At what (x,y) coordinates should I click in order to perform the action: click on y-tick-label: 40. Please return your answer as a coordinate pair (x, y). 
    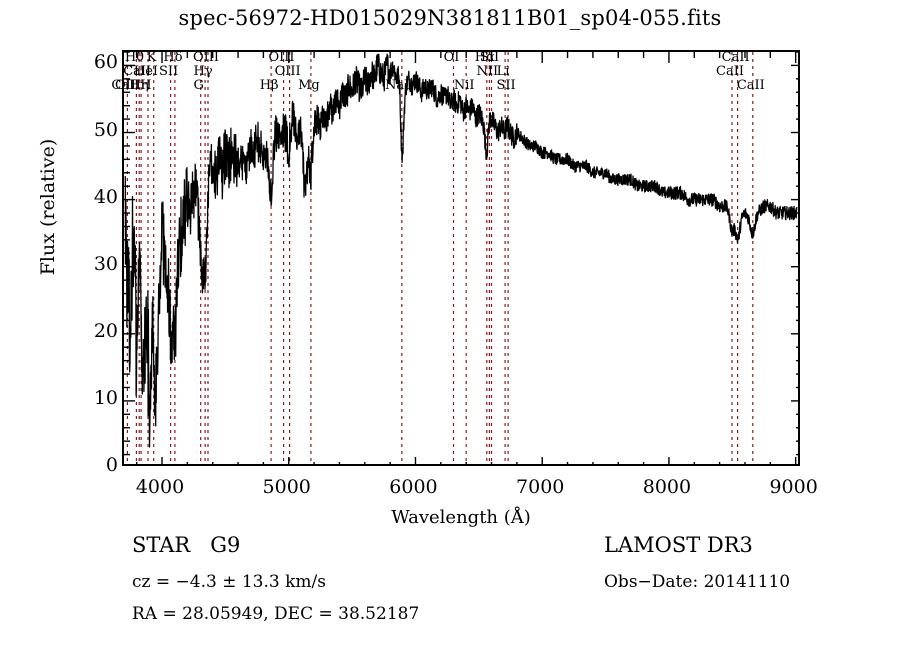
    Looking at the image, I should click on (105, 196).